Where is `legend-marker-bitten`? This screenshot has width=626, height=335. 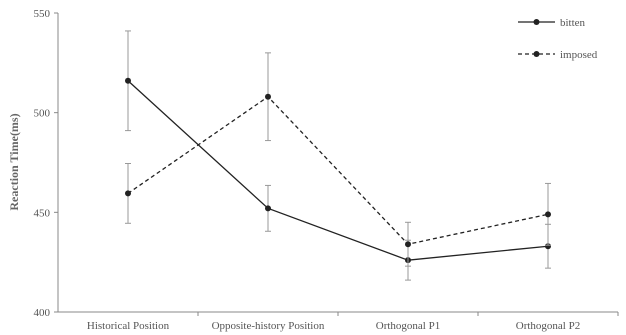 legend-marker-bitten is located at coordinates (536, 22).